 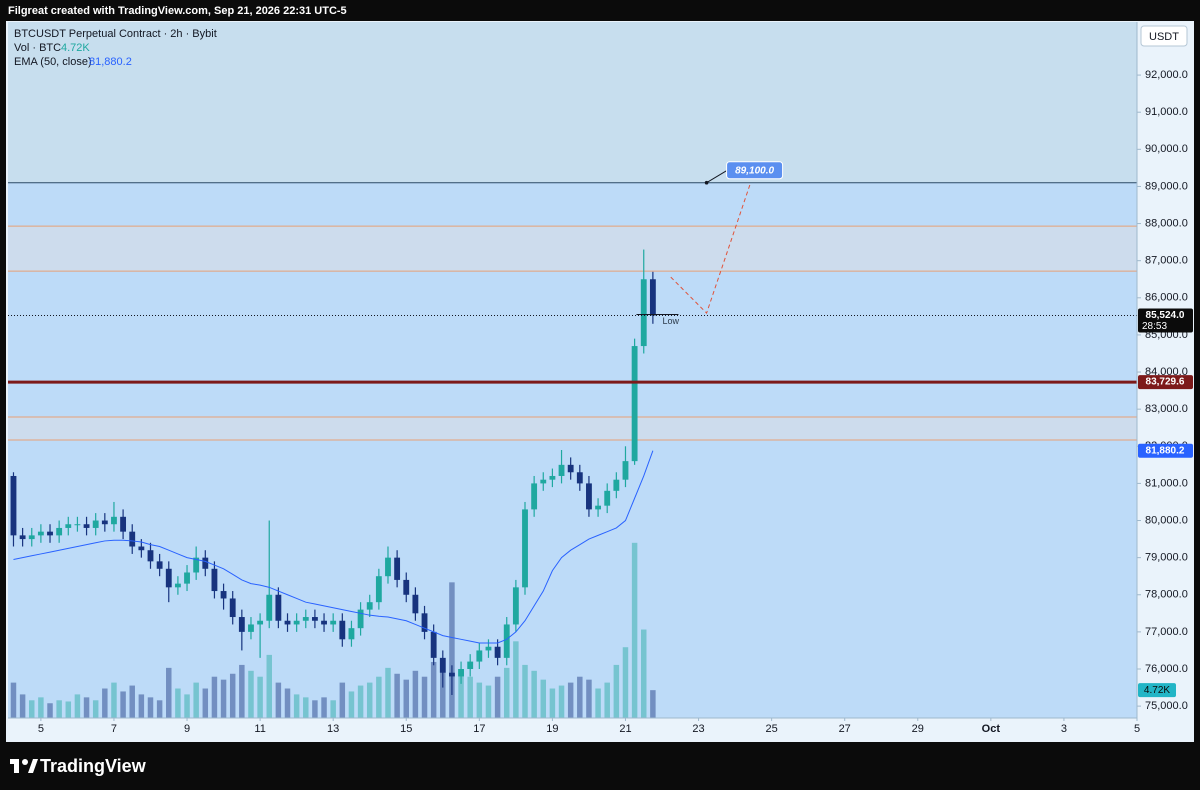 What do you see at coordinates (670, 321) in the screenshot?
I see `low-marker-label: Low` at bounding box center [670, 321].